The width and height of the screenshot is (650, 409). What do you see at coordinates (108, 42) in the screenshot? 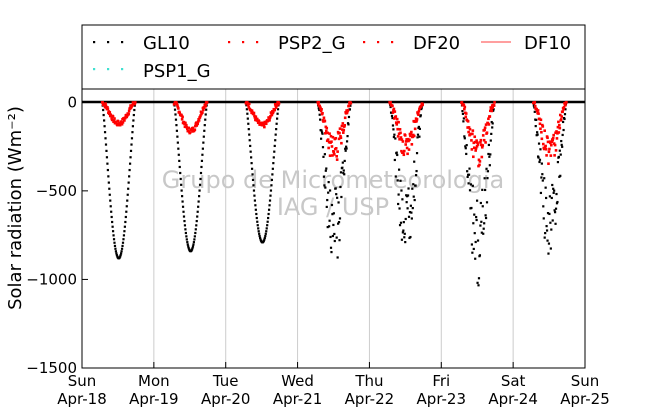
I see `legend-marker-gl10` at bounding box center [108, 42].